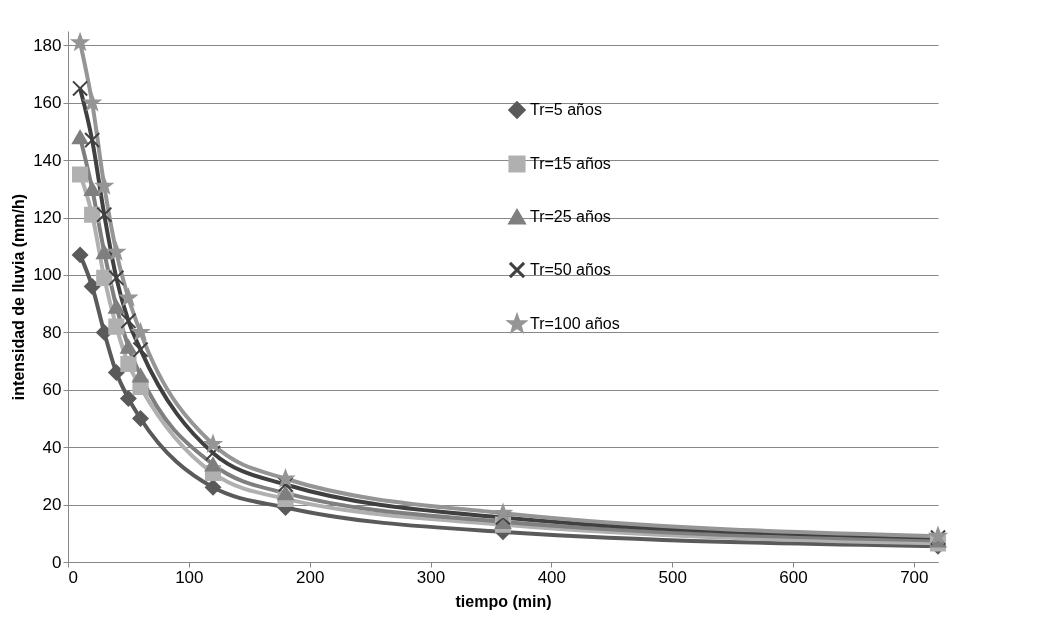  What do you see at coordinates (431, 577) in the screenshot?
I see `x-tick-label: 300` at bounding box center [431, 577].